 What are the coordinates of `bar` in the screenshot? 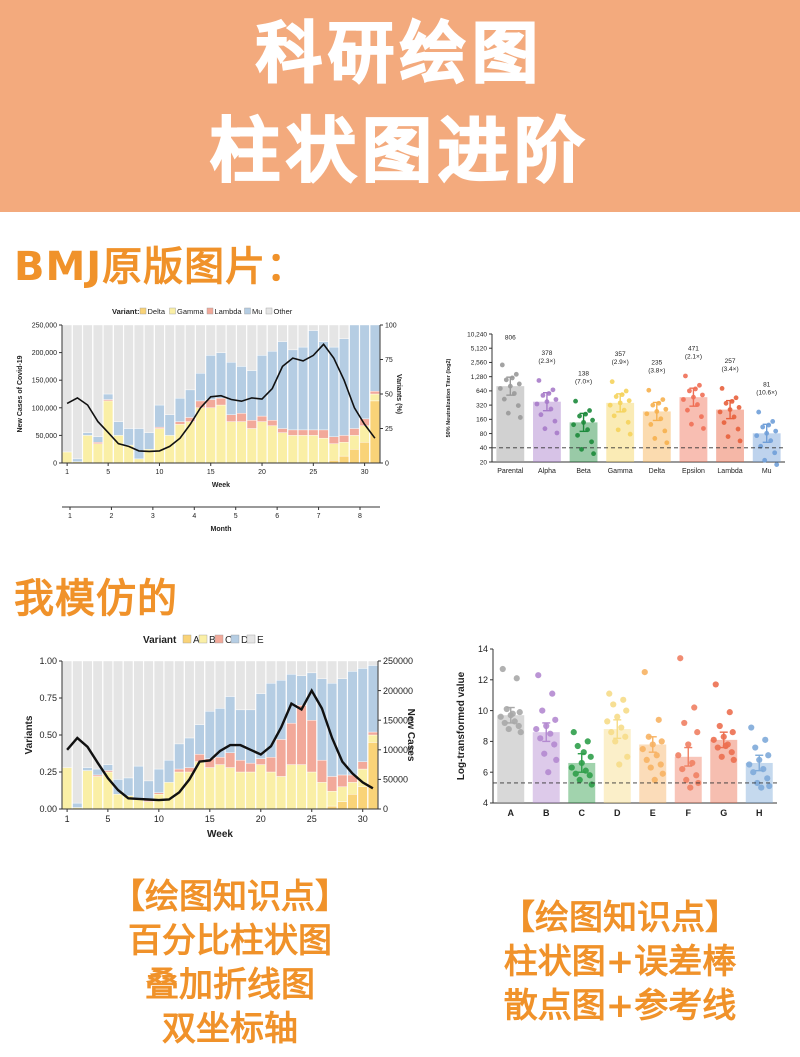 It's located at (510, 424).